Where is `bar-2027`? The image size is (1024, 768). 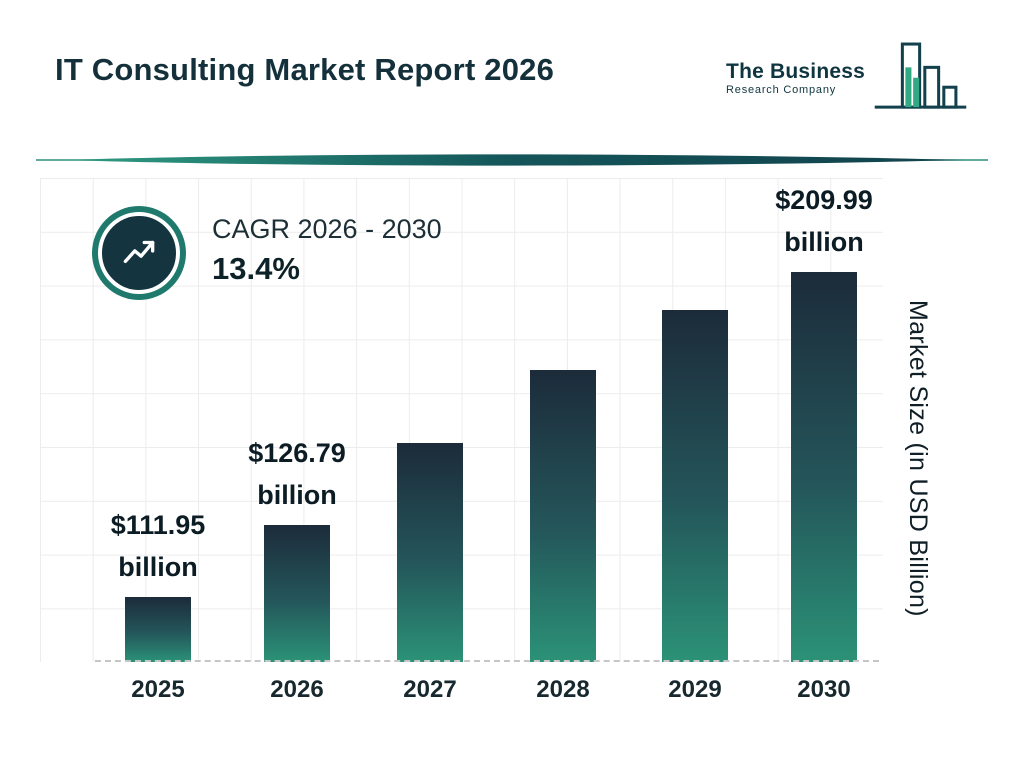 bar-2027 is located at coordinates (430, 552).